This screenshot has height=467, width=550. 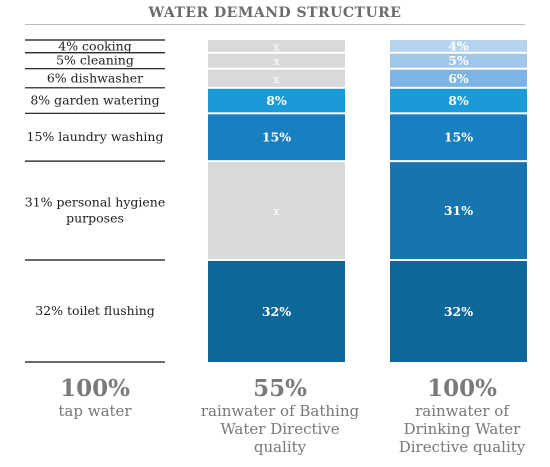 I want to click on bar-1-label-garden-watering: 8%, so click(x=276, y=100).